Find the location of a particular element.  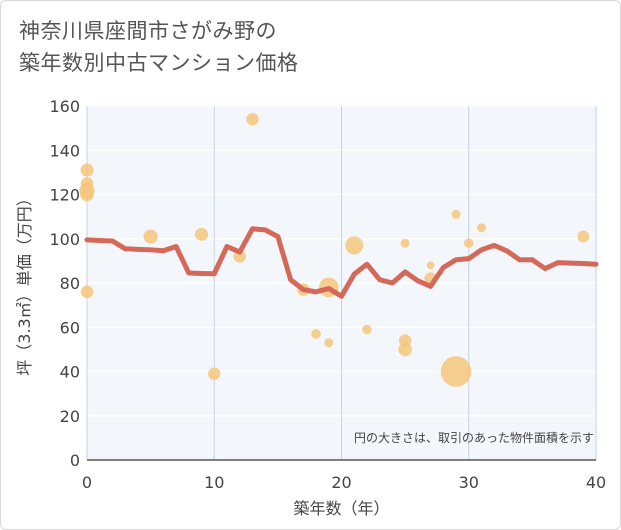

chart-title-line-2: 築年数別中古マンション価格 is located at coordinates (159, 63).